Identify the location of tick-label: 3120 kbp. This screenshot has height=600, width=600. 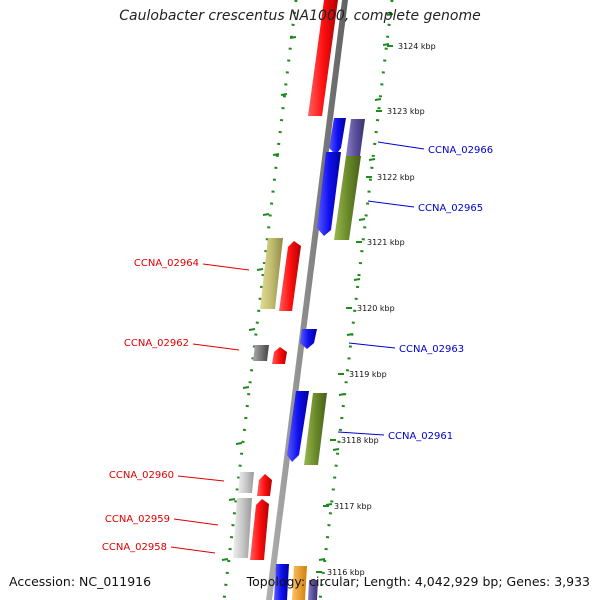
(376, 308).